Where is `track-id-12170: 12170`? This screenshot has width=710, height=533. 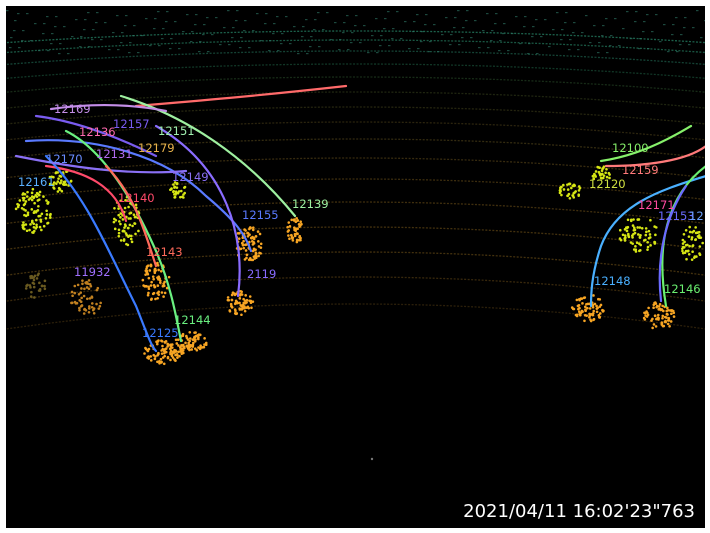
track-id-12170: 12170 is located at coordinates (64, 159).